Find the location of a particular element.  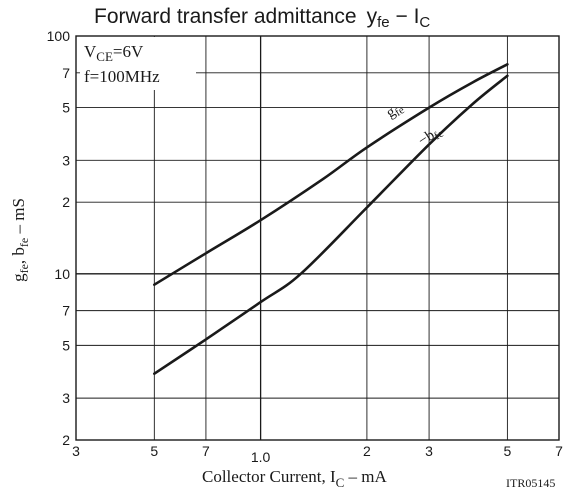

y-axis-label: gfe, bfe – mS is located at coordinates (20, 240).